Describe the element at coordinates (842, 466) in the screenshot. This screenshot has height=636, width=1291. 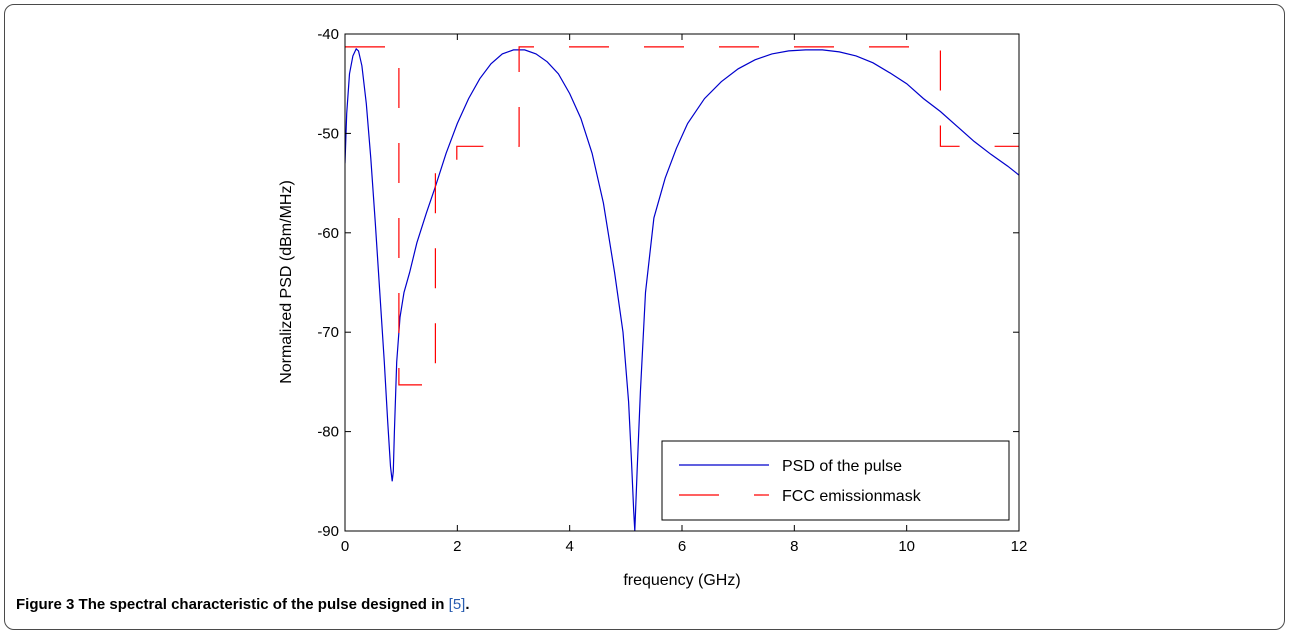
I see `legend-label-psd: PSD of the pulse` at that location.